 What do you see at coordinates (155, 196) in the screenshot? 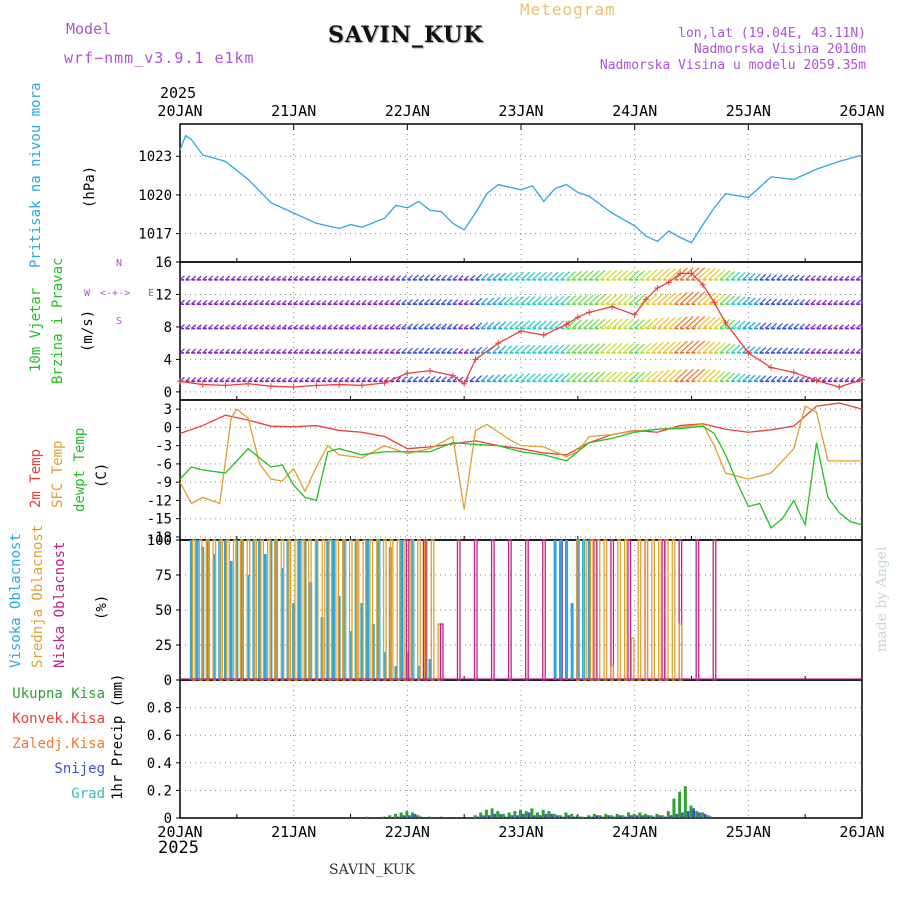
I see `y-tick-label: 1020` at bounding box center [155, 196].